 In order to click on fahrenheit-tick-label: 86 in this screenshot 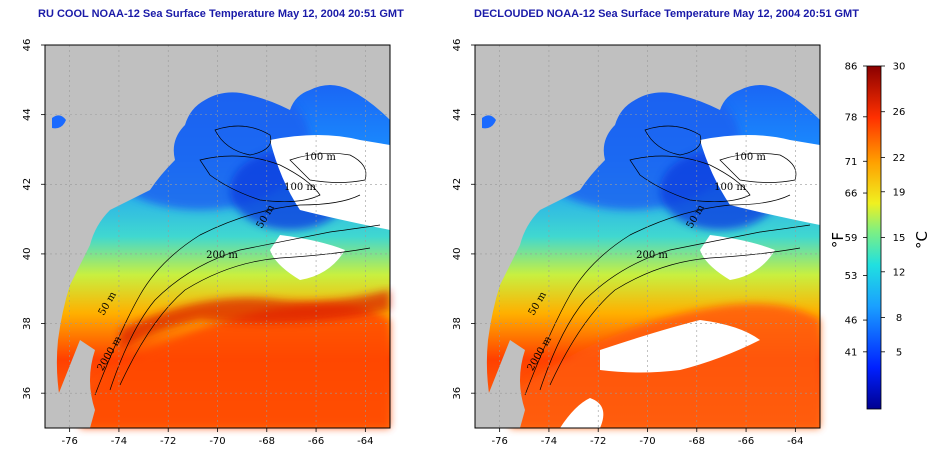, I will do `click(851, 67)`.